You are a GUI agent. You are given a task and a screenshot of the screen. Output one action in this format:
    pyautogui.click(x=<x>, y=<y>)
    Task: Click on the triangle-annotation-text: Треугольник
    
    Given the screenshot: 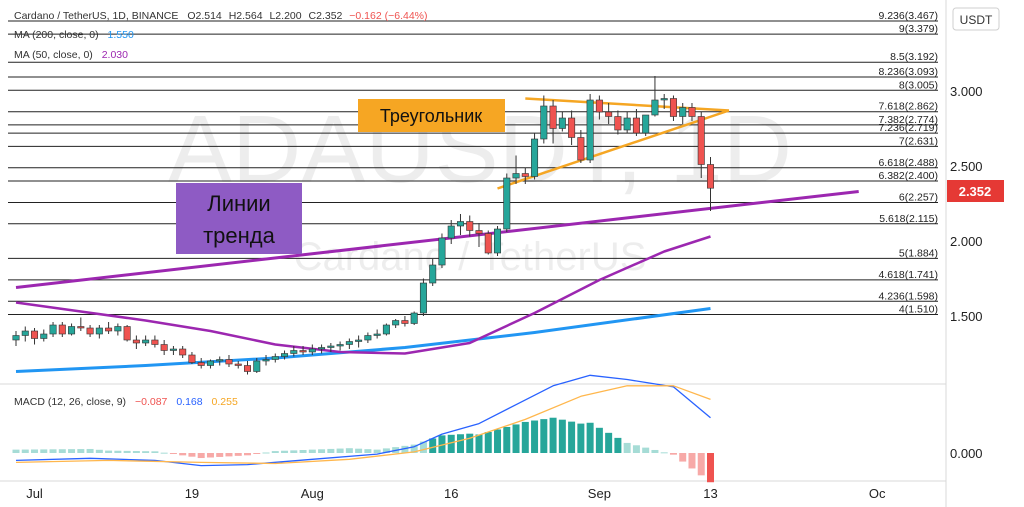 What is the action you would take?
    pyautogui.click(x=431, y=116)
    